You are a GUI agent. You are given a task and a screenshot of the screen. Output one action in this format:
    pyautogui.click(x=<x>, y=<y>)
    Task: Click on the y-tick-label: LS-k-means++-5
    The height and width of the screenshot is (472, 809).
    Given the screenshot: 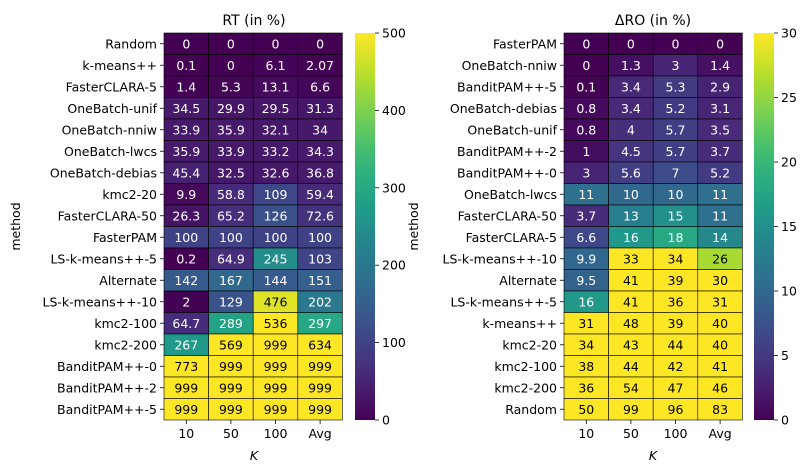 What is the action you would take?
    pyautogui.click(x=103, y=258)
    